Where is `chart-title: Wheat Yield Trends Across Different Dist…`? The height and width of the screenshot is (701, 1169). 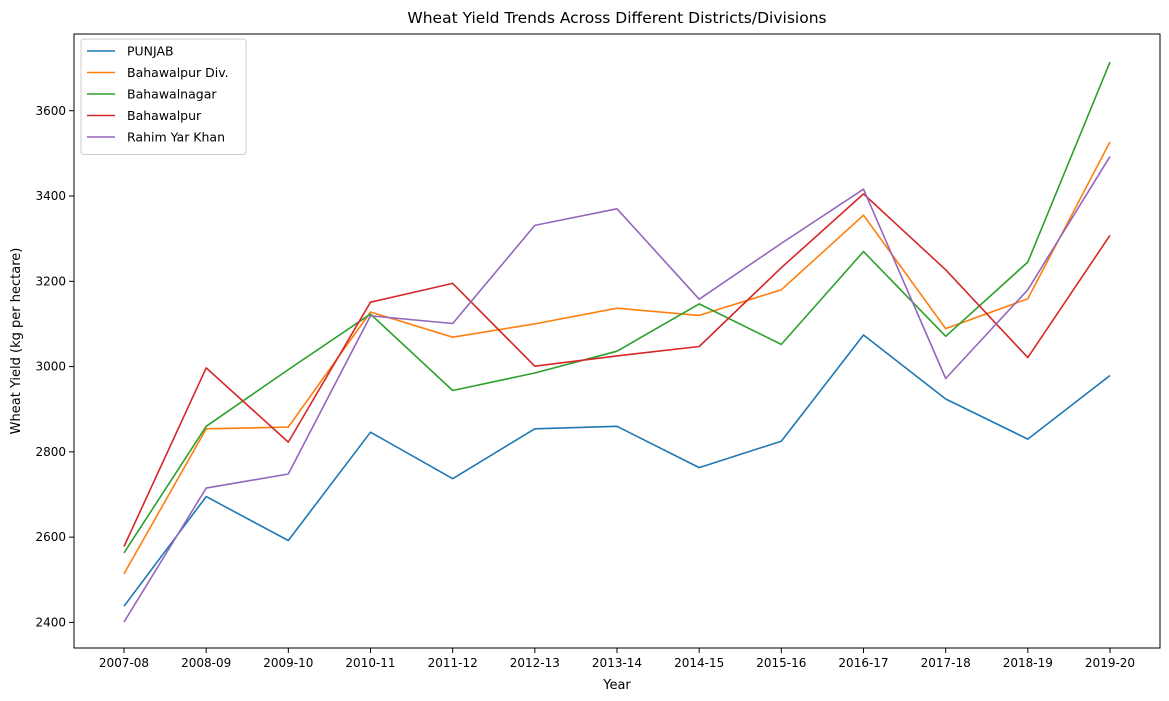 chart-title: Wheat Yield Trends Across Different Dist… is located at coordinates (616, 18).